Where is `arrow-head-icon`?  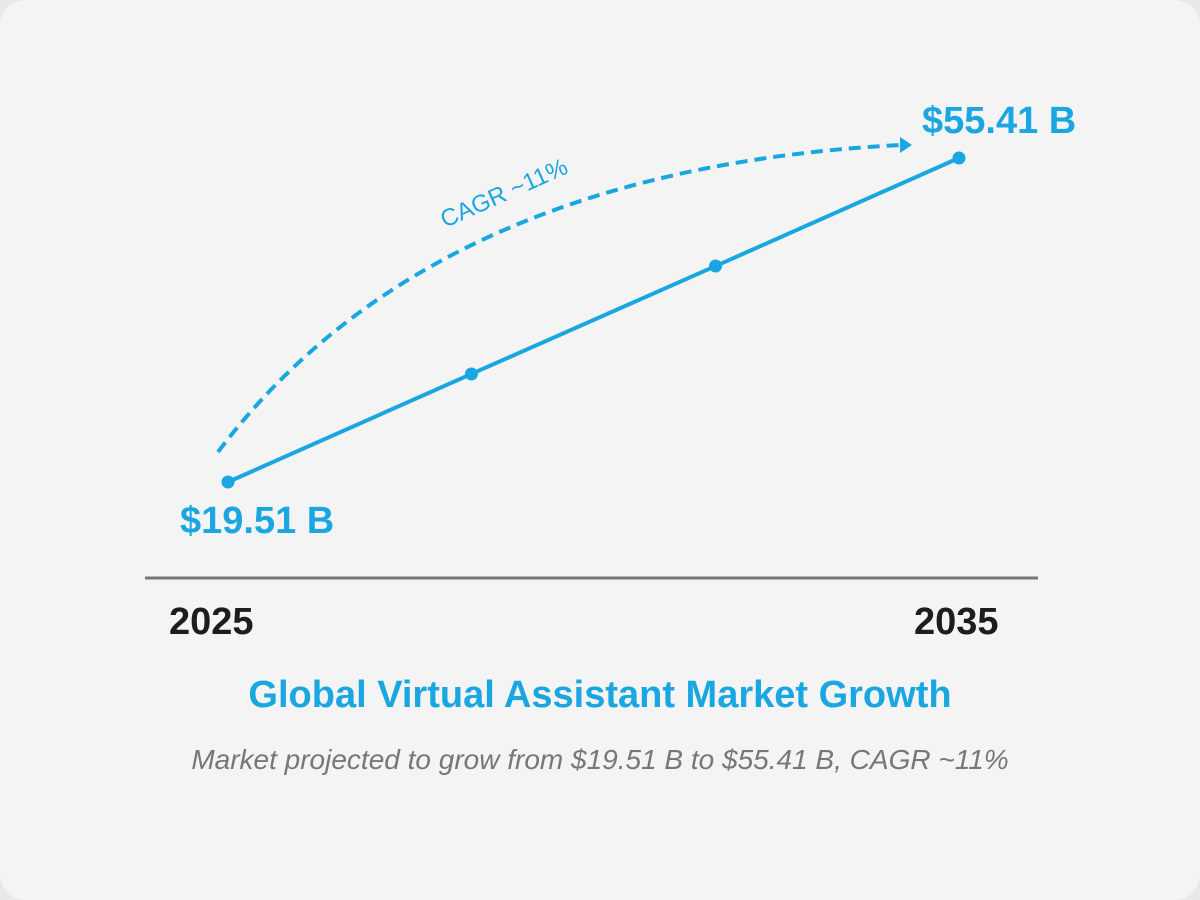
arrow-head-icon is located at coordinates (906, 145).